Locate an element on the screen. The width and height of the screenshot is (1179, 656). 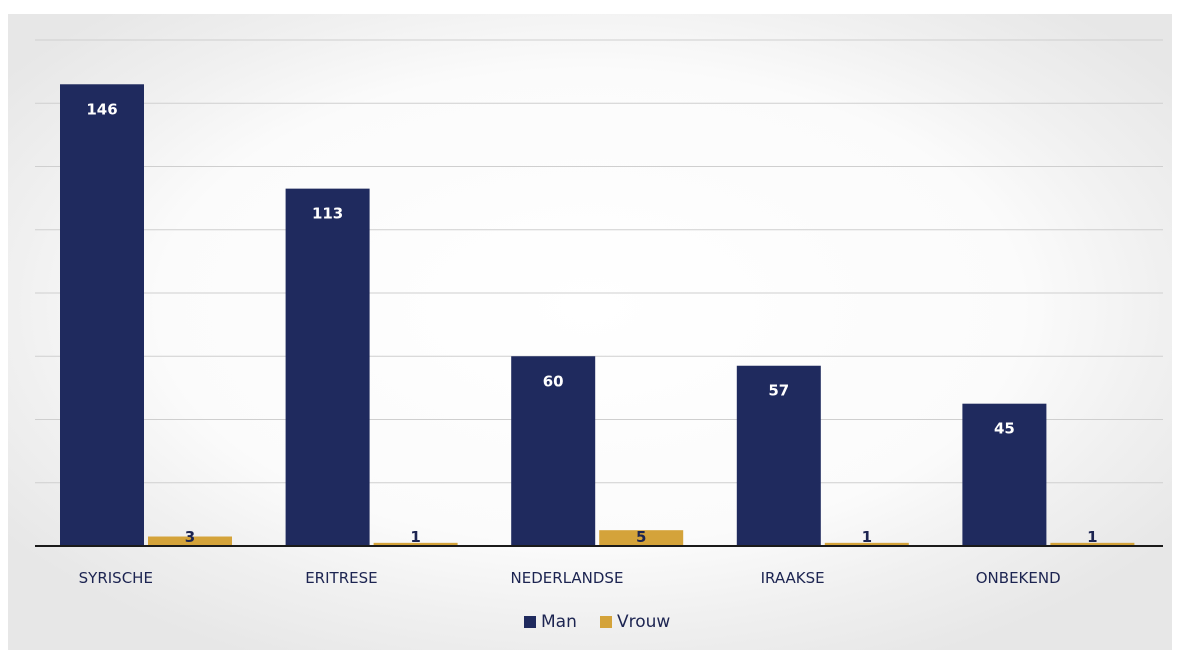
x-tick-label: ONBEKEND is located at coordinates (1018, 578).